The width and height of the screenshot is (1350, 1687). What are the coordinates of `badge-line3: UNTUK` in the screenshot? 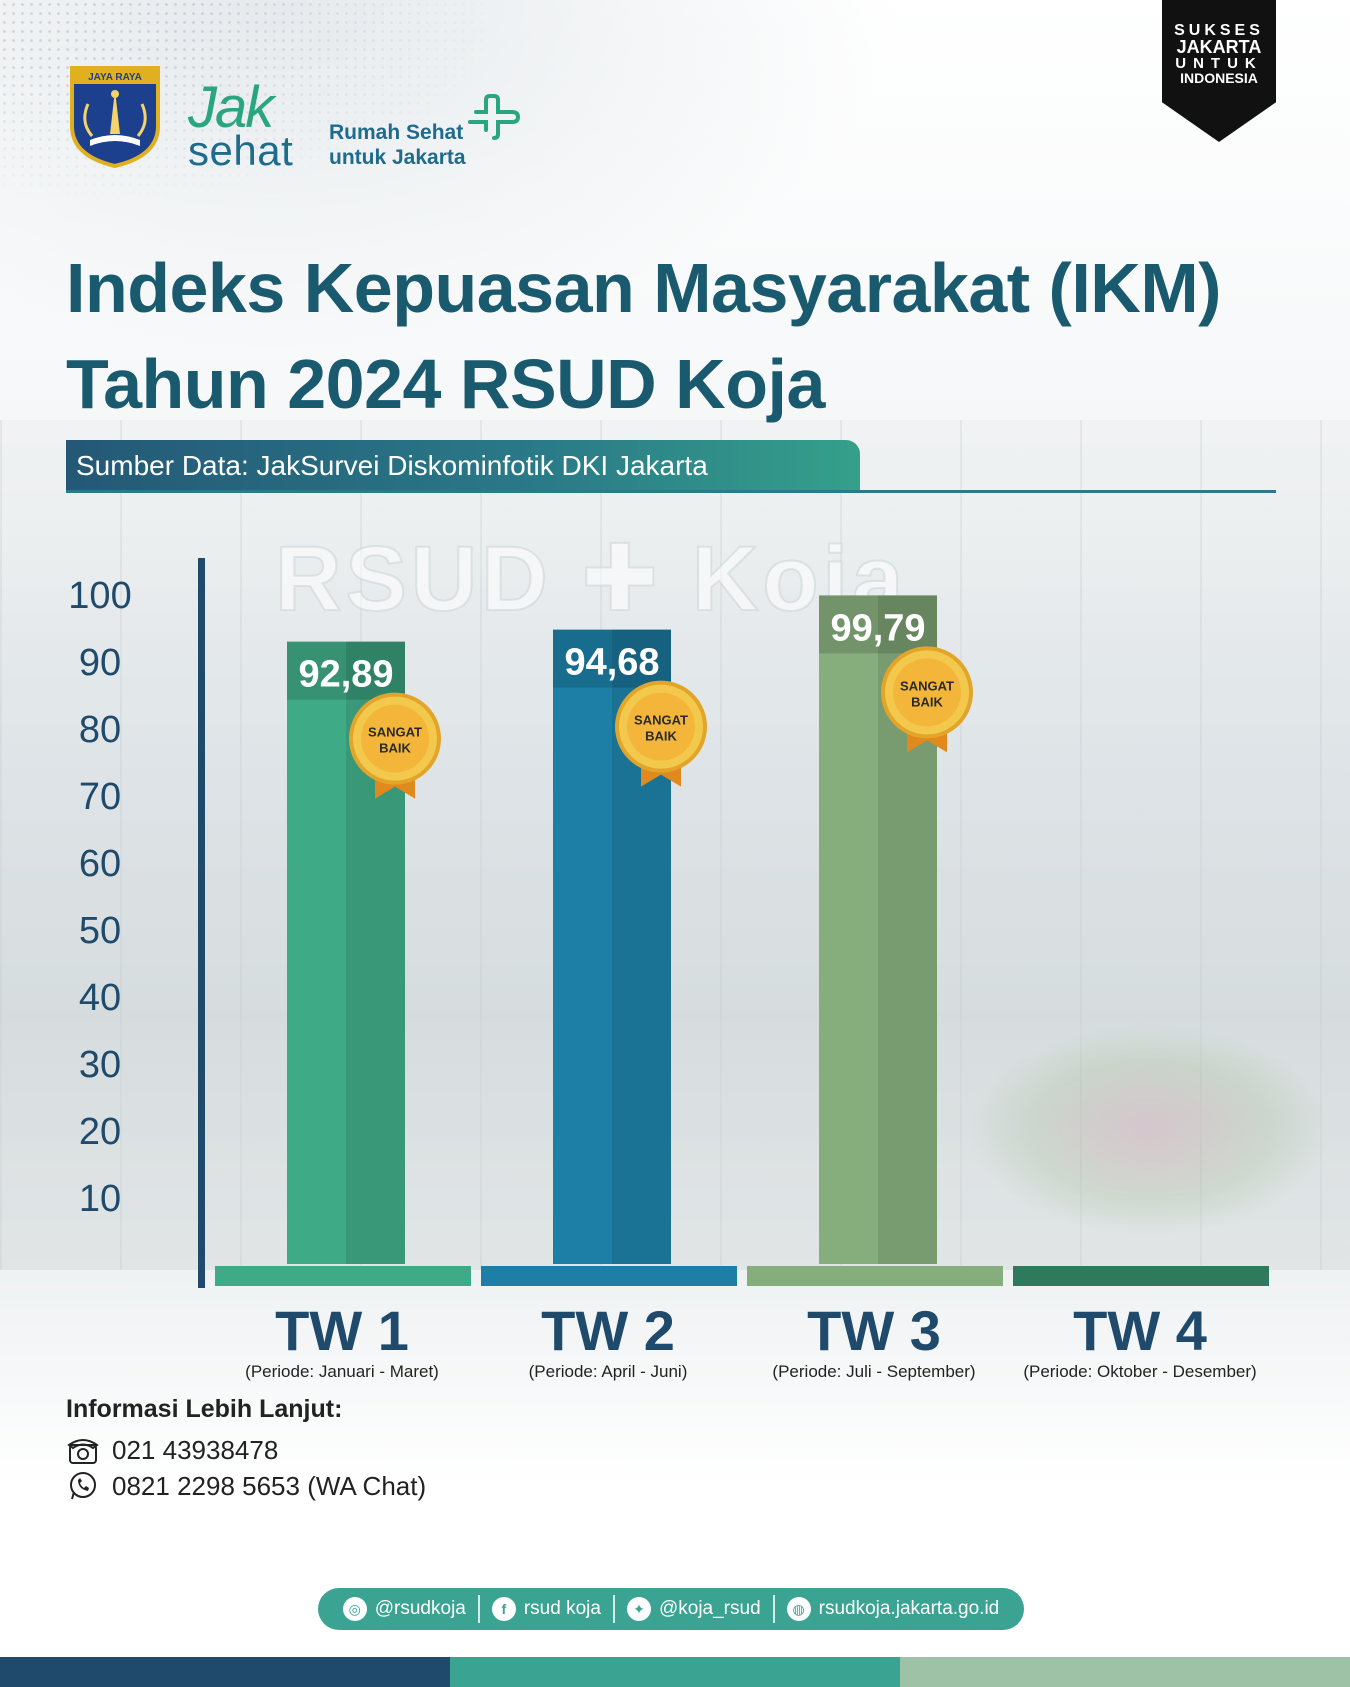 It's located at (1219, 63).